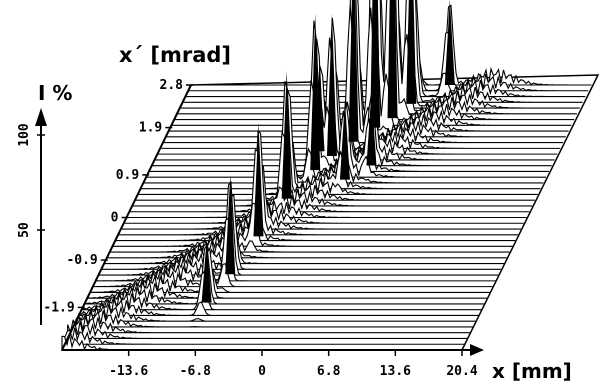 Image resolution: width=605 pixels, height=389 pixels. Describe the element at coordinates (31, 180) in the screenshot. I see `z-tick-group: 50 100` at that location.